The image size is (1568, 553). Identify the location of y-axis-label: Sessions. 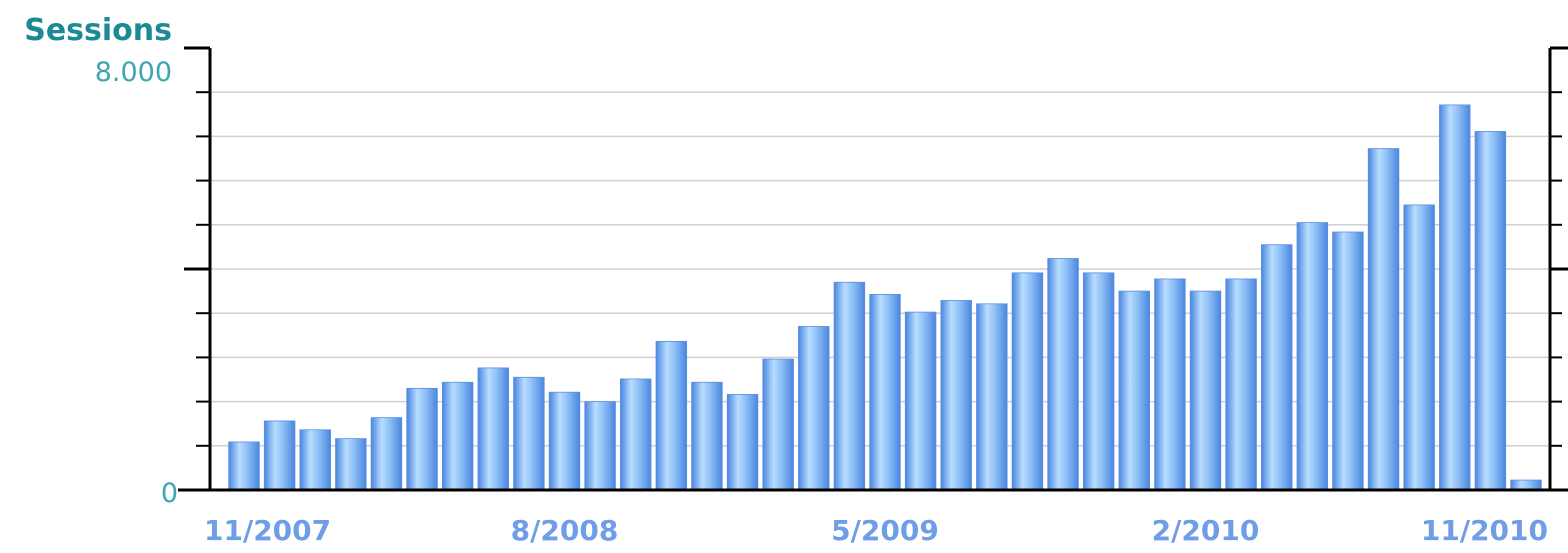
(98, 30).